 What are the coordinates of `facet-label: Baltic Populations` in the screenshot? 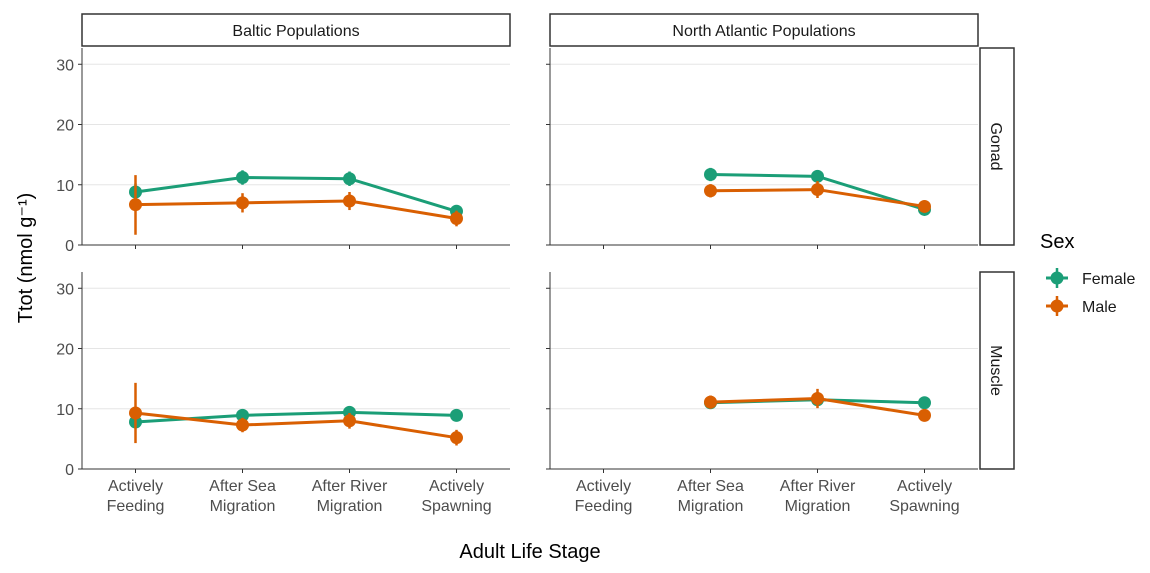 It's located at (295, 31).